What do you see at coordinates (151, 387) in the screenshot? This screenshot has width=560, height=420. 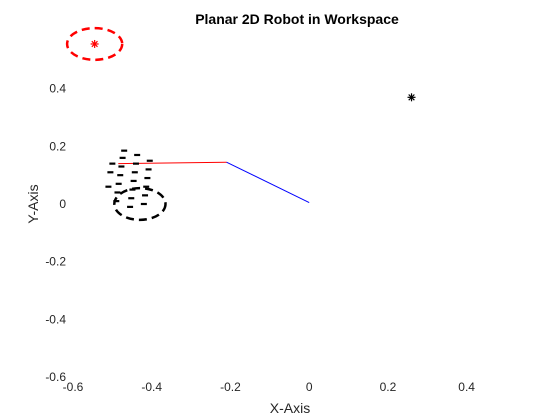 I see `x-tick-label: -0.4` at bounding box center [151, 387].